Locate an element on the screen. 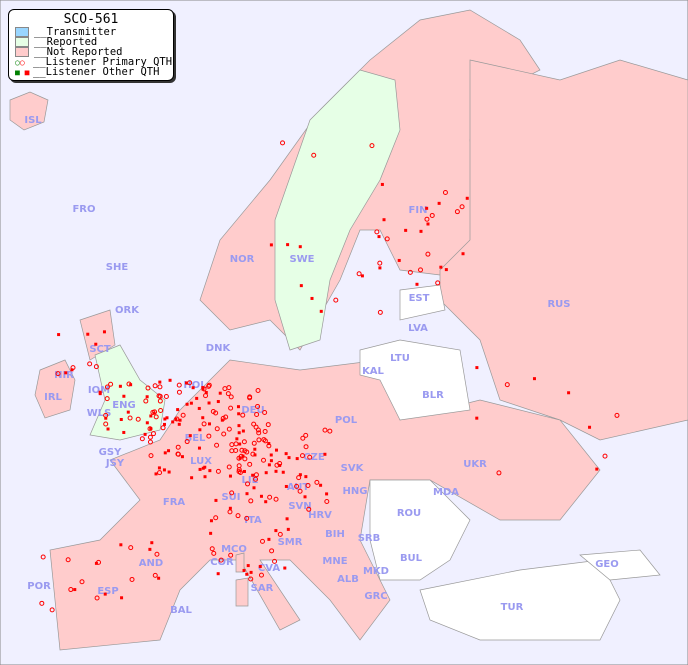 This screenshot has width=688, height=665. country-label-mco: MCO is located at coordinates (234, 549).